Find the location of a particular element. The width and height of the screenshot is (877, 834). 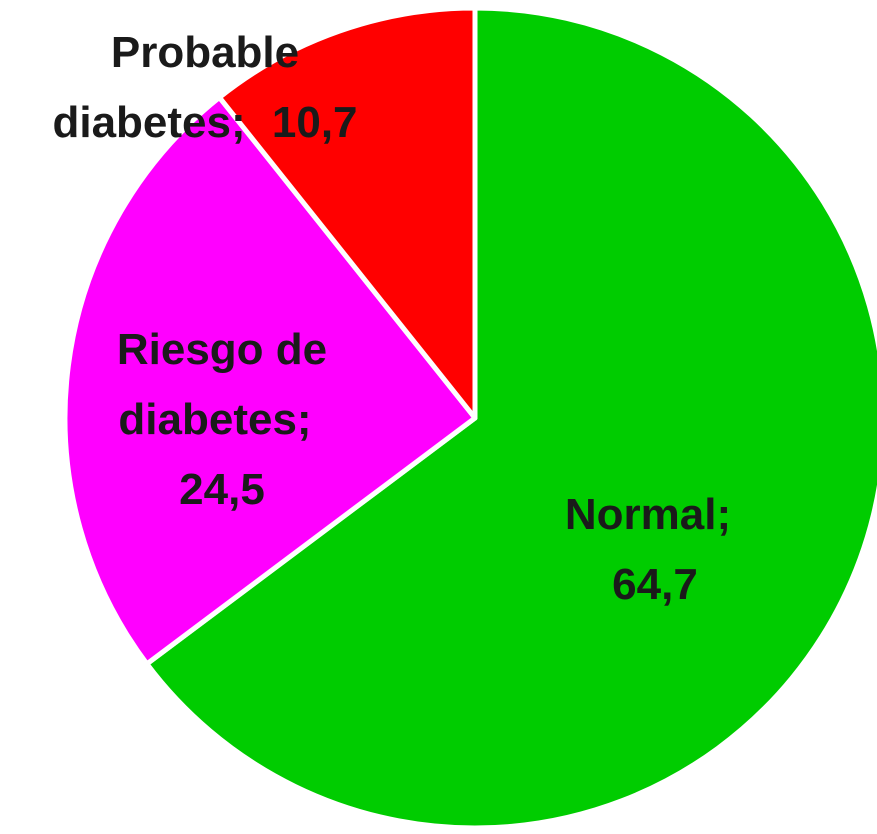

label-value: 10,7 is located at coordinates (314, 122).